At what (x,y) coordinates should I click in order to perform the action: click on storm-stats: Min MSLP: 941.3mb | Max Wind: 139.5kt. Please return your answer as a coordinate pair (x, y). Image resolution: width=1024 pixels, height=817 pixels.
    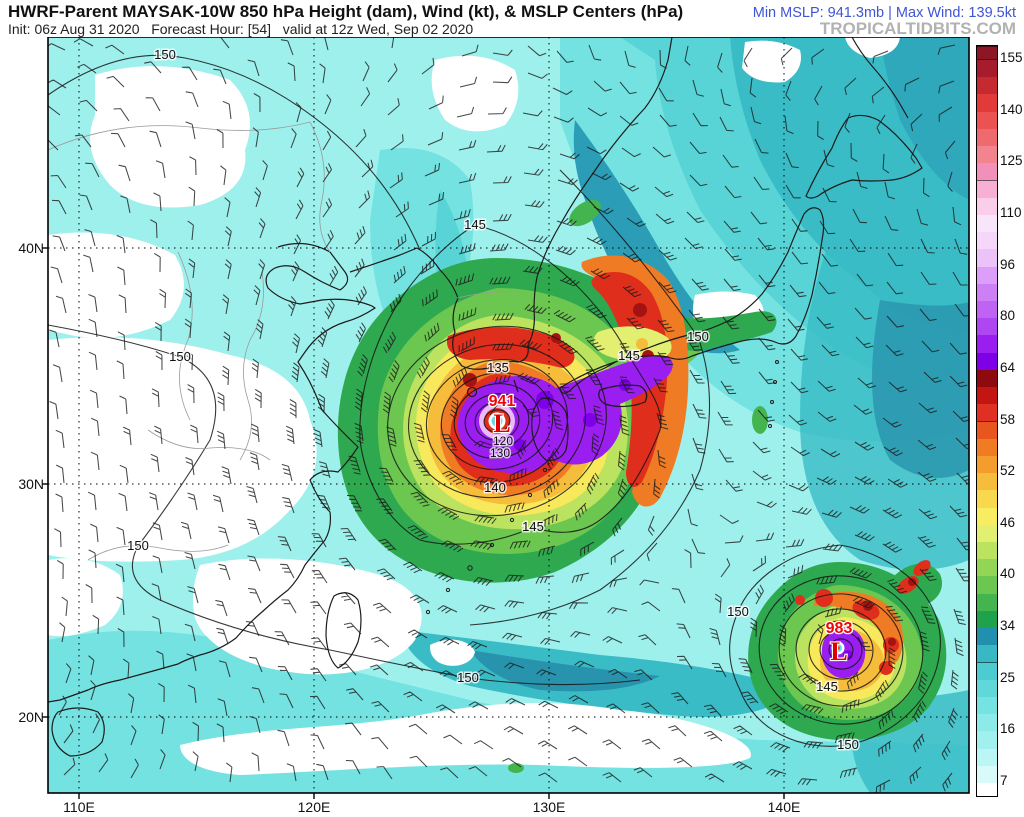
    Looking at the image, I should click on (884, 13).